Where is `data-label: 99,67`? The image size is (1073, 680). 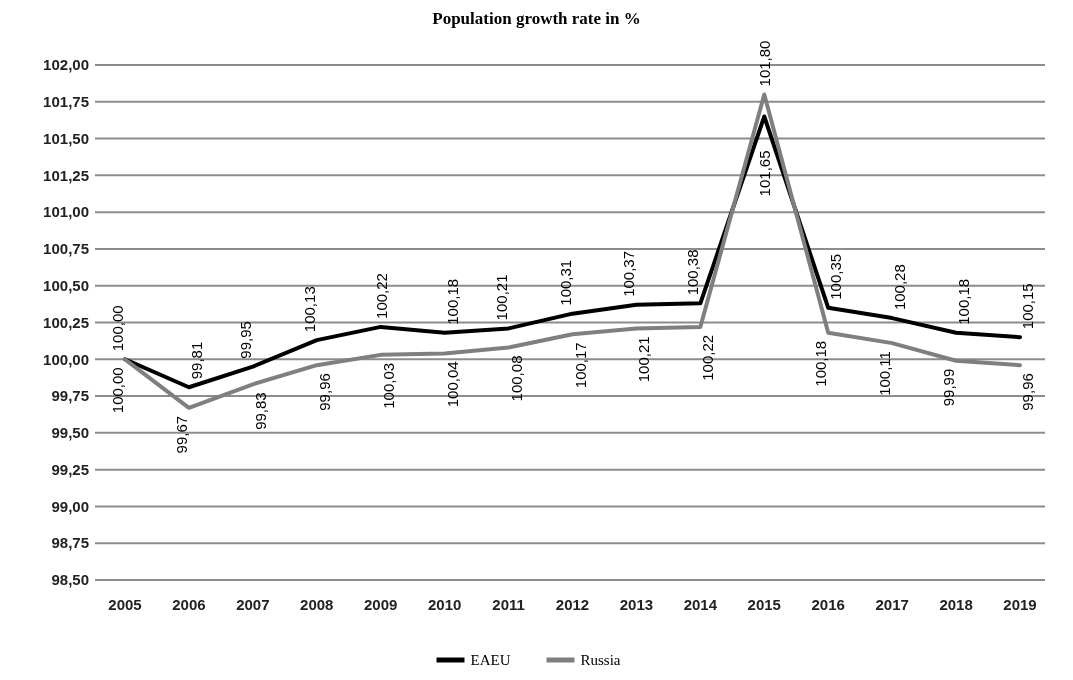
data-label: 99,67 is located at coordinates (181, 434).